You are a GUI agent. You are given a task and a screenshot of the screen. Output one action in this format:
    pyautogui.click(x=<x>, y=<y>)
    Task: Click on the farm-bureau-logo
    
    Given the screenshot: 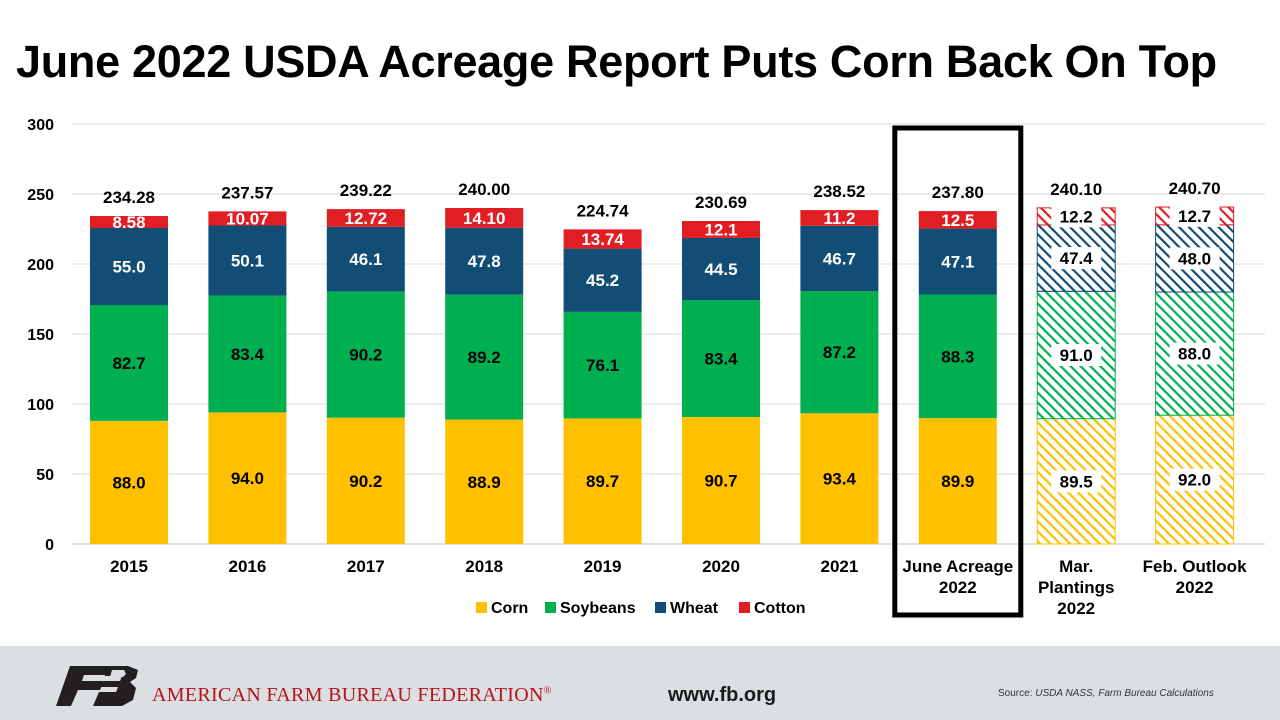 What is the action you would take?
    pyautogui.click(x=97, y=686)
    